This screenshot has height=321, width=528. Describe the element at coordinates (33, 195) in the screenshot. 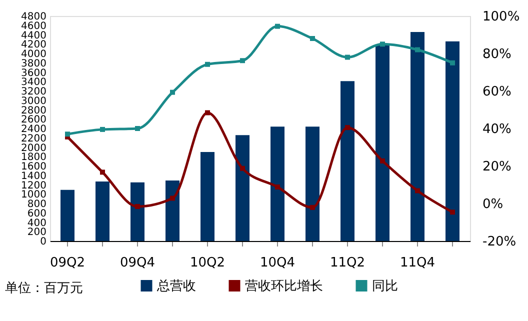

I see `y-tick-label: 1000` at that location.